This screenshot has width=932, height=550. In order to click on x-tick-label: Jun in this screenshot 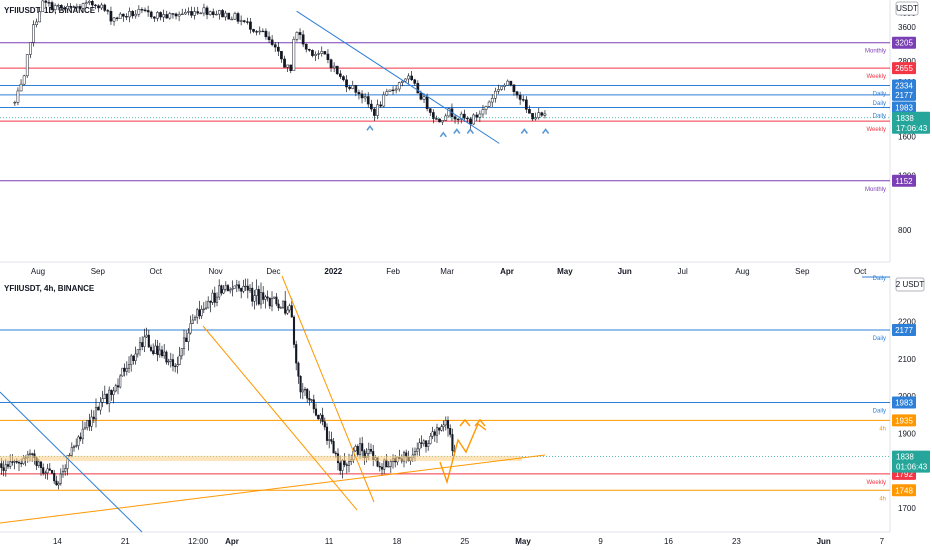, I will do `click(625, 271)`.